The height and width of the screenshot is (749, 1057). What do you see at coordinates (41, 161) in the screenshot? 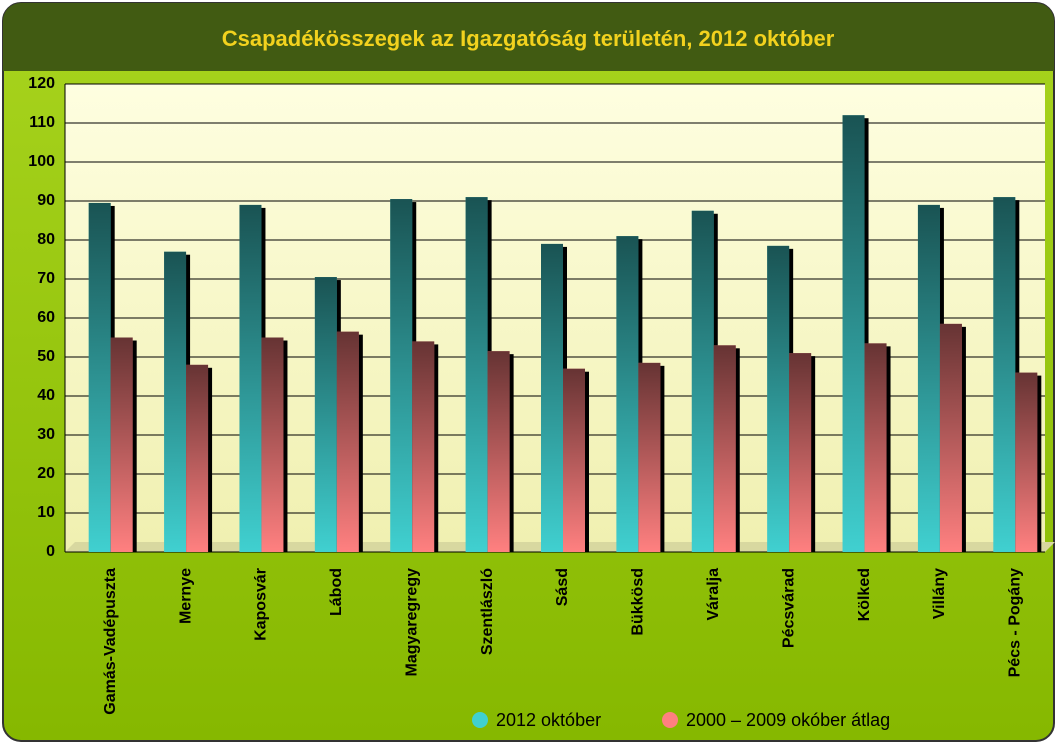
I see `y-tick-label: 100` at bounding box center [41, 161].